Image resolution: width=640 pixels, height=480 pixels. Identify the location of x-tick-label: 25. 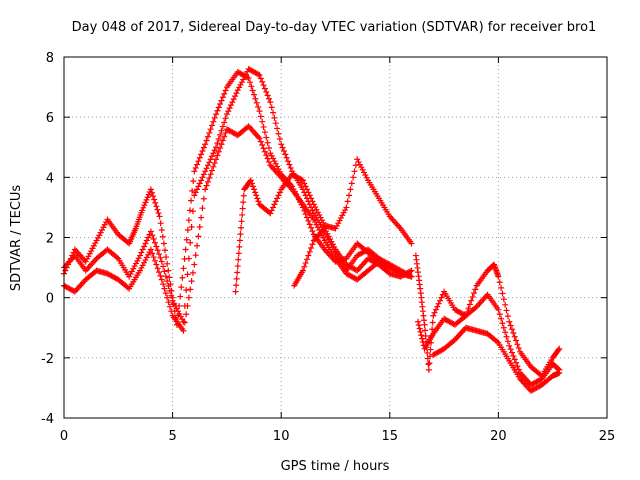
(607, 436).